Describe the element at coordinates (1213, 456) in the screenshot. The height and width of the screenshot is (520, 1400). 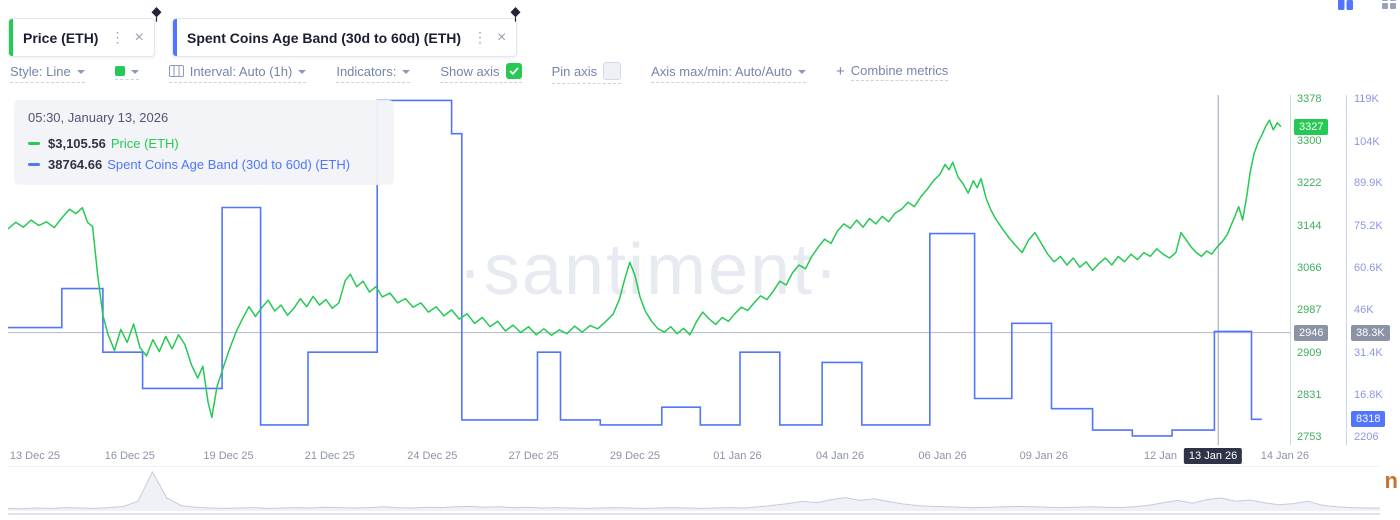
I see `x-axis-date-badge: 13 Jan 26` at that location.